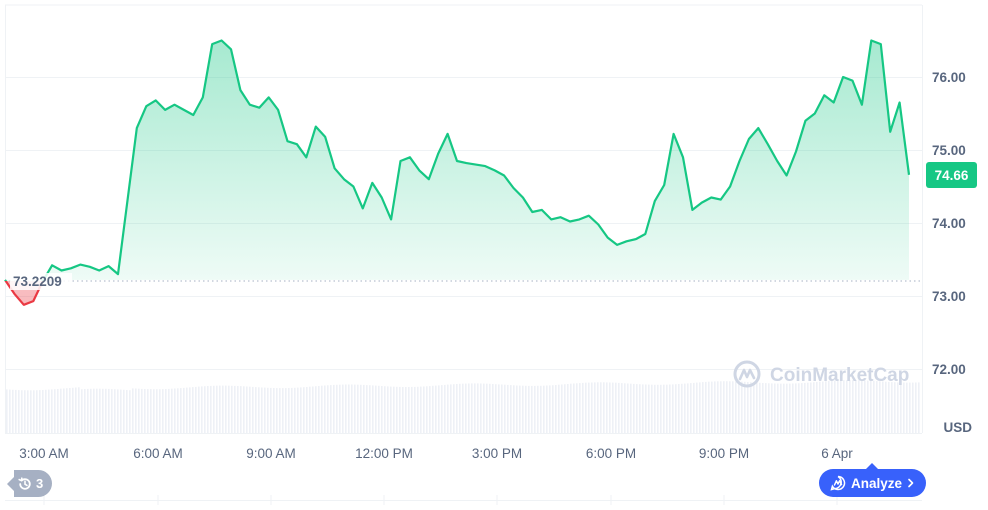 The image size is (988, 510). I want to click on x-tick-label: 3:00 PM, so click(497, 453).